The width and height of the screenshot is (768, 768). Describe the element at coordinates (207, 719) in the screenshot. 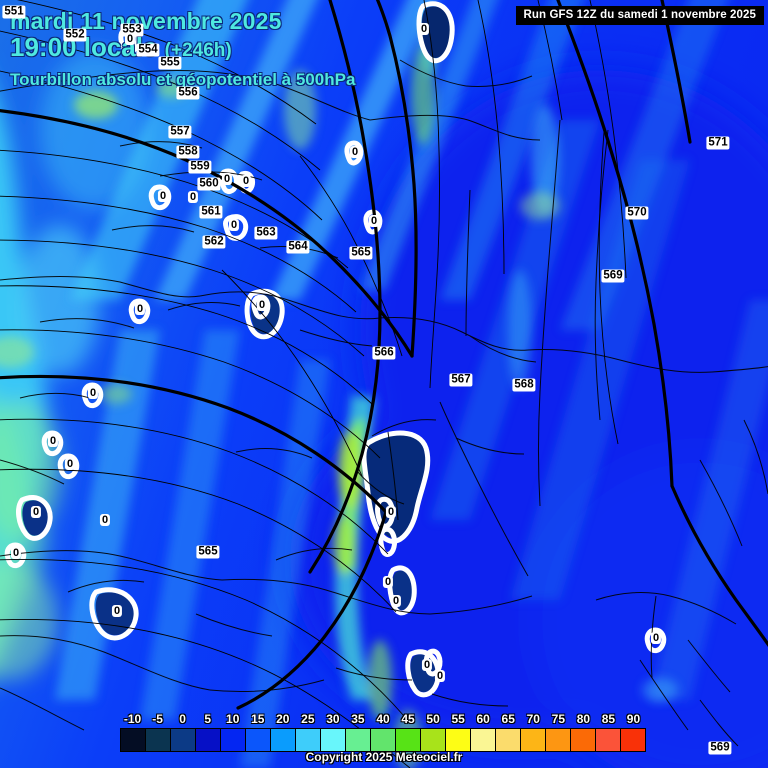

I see `colorbar-tick-label: 5` at that location.